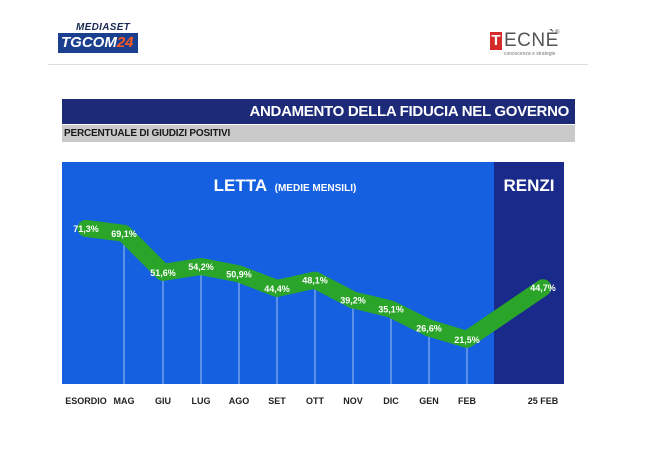 This screenshot has height=463, width=655. What do you see at coordinates (103, 27) in the screenshot?
I see `mediaset-label: MEDIASET` at bounding box center [103, 27].